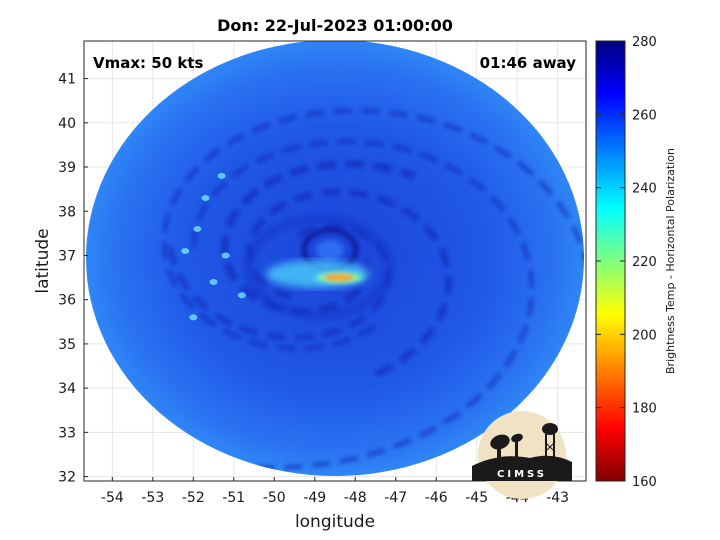 The image size is (720, 540). What do you see at coordinates (67, 345) in the screenshot?
I see `y-tick-label: 35` at bounding box center [67, 345].